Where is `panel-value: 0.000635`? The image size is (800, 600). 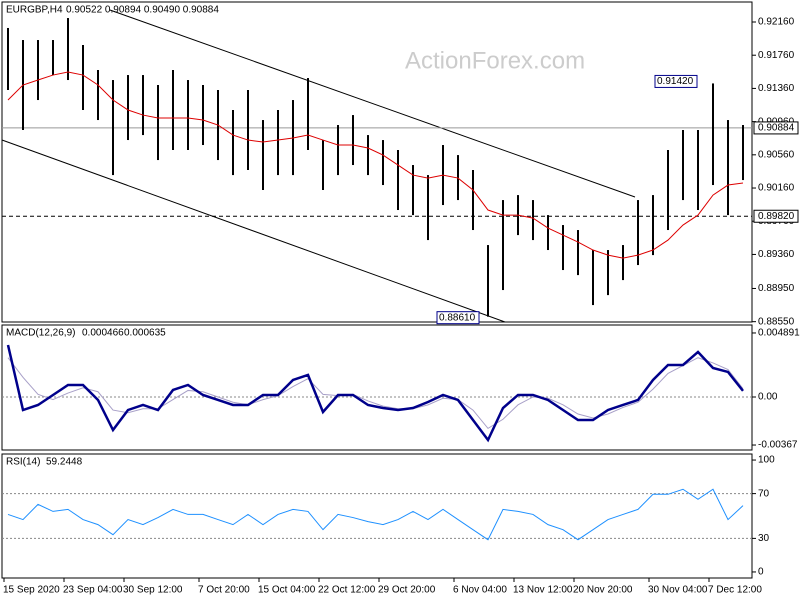
panel-value: 0.000635 is located at coordinates (145, 333).